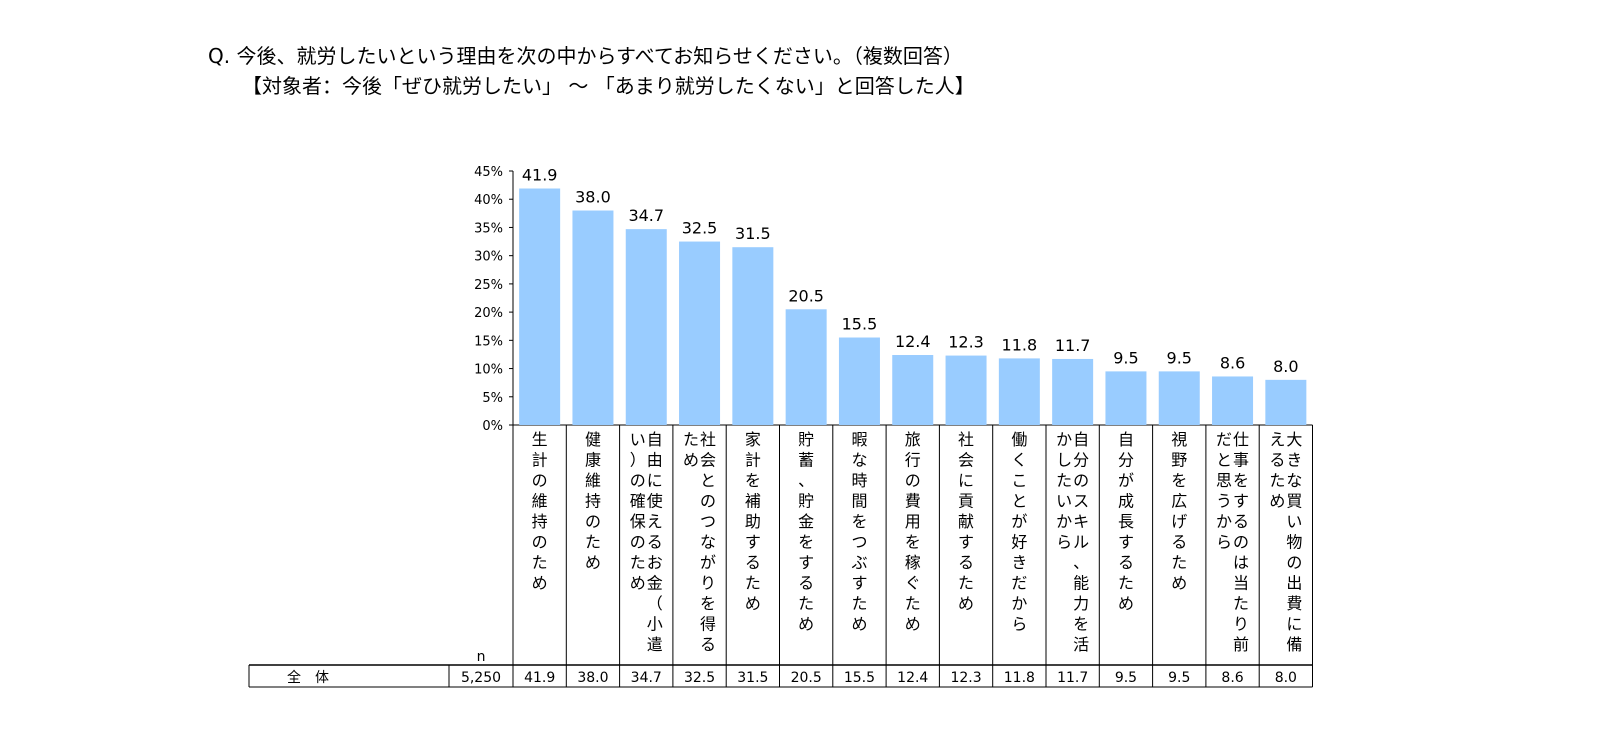  Describe the element at coordinates (1241, 439) in the screenshot. I see `svg-text: 仕` at that location.